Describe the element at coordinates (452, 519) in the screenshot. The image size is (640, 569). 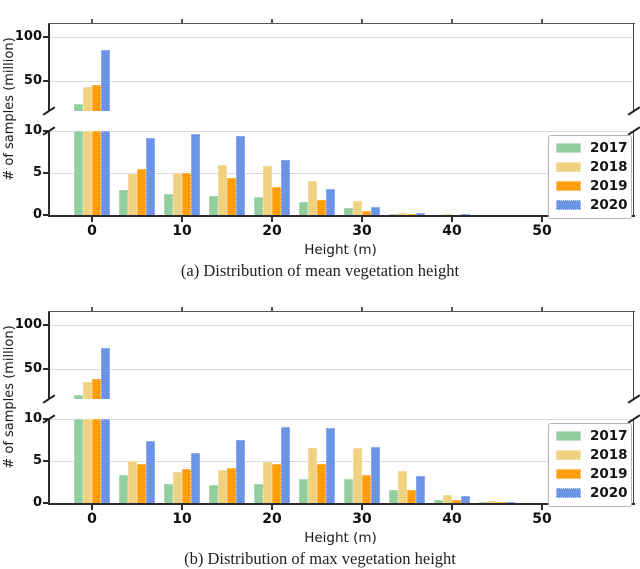
I see `x-tick-label-40: 40` at that location.